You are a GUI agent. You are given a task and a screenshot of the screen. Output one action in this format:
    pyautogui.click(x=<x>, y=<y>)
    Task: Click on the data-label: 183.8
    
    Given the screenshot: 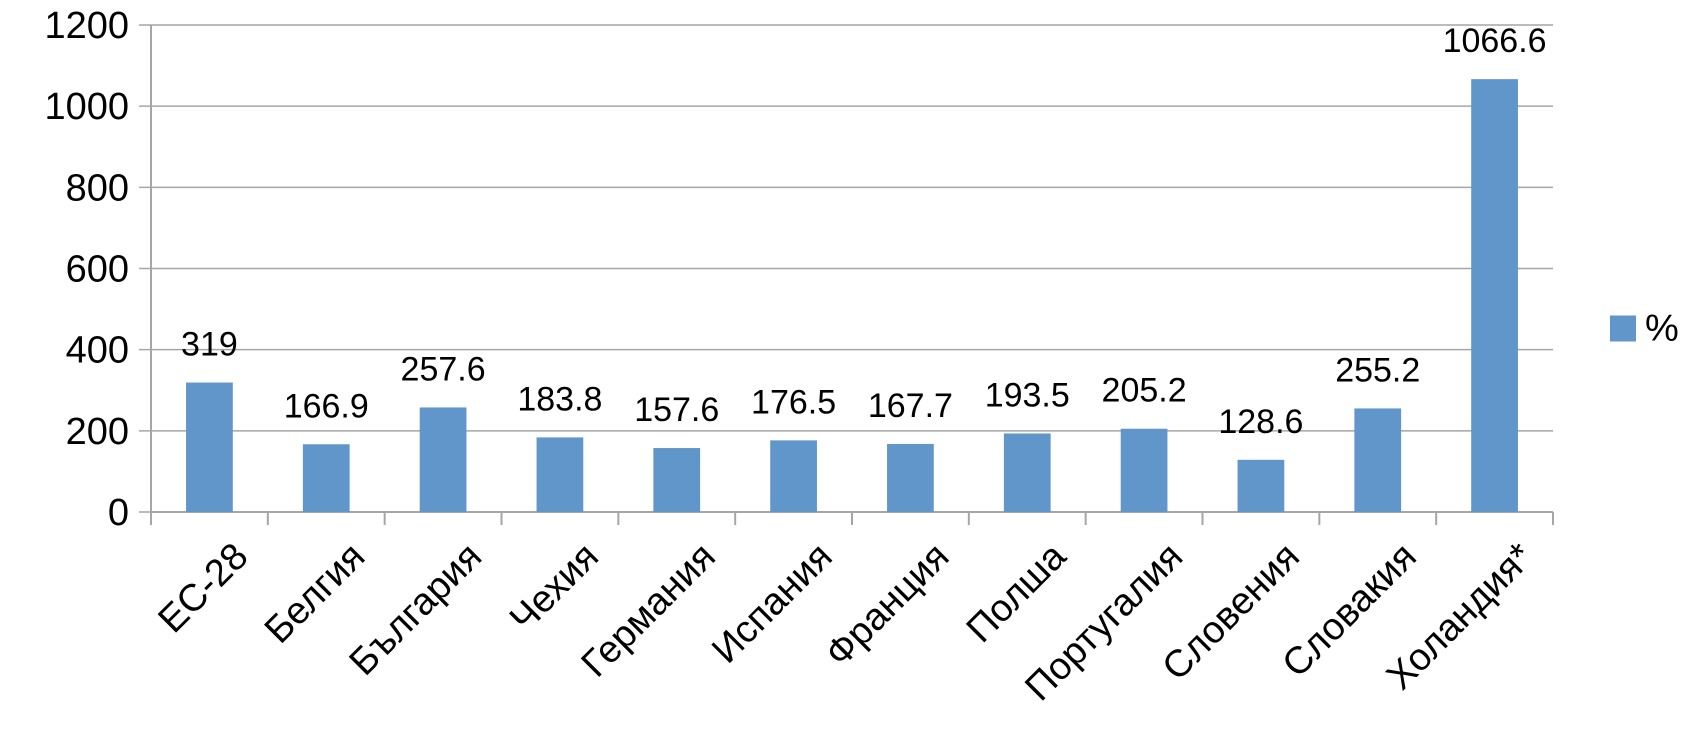 What is the action you would take?
    pyautogui.click(x=559, y=399)
    